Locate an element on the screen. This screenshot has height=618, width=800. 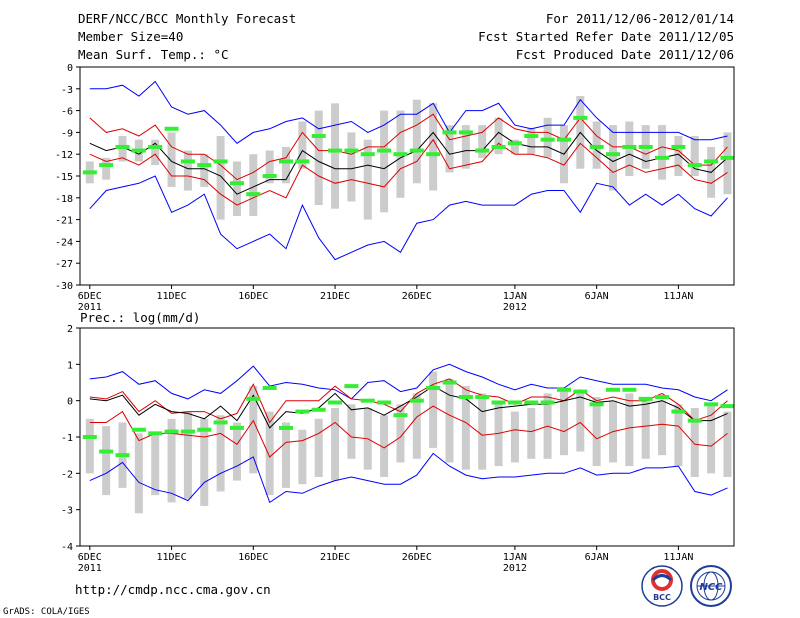
bcc-logo-text: BCC is located at coordinates (662, 597).